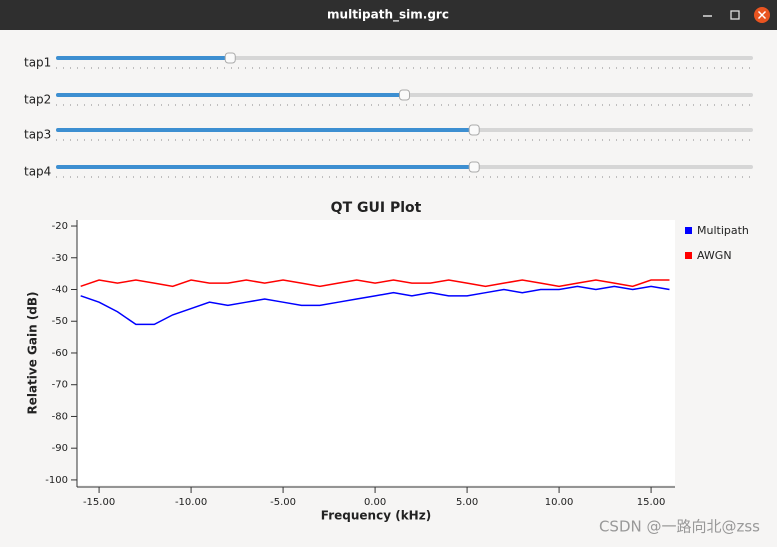  I want to click on y-tick-label: -40, so click(60, 290).